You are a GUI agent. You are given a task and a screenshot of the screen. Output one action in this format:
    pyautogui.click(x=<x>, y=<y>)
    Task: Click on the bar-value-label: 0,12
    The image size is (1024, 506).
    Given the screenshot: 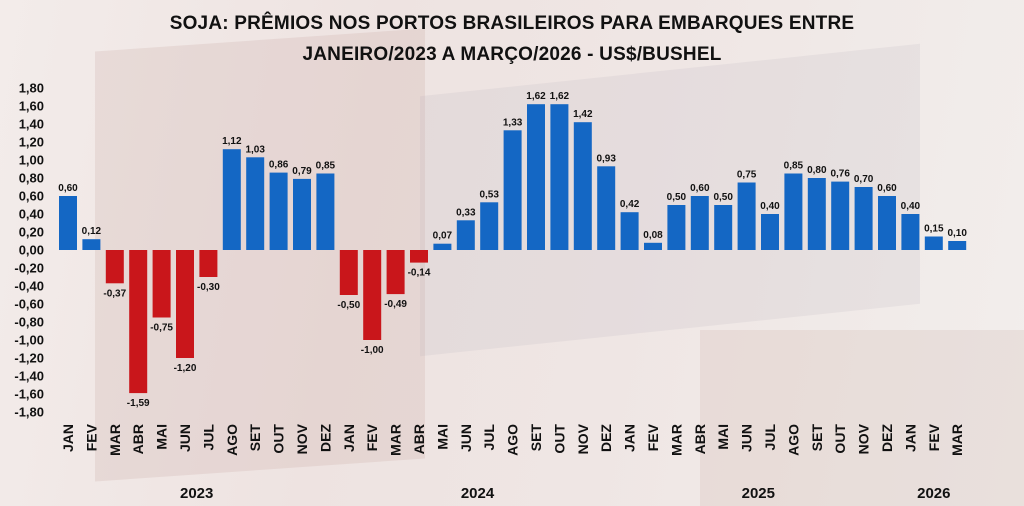 What is the action you would take?
    pyautogui.click(x=92, y=231)
    